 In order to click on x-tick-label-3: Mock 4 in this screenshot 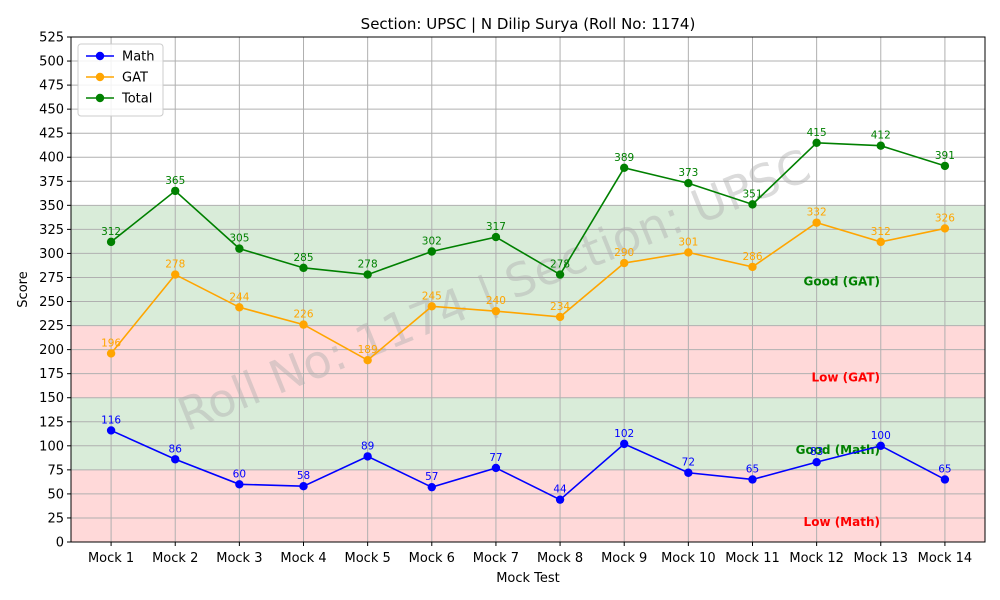, I will do `click(303, 558)`.